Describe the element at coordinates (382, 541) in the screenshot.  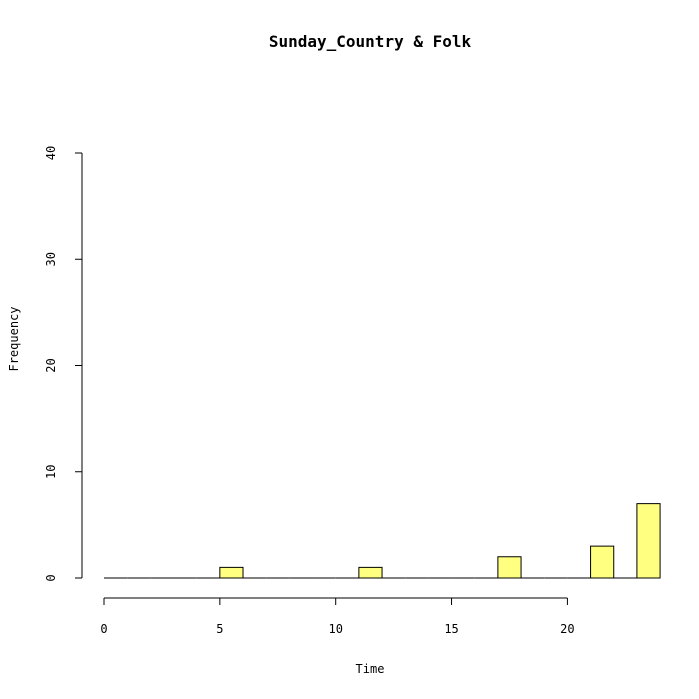
I see `bars-group` at that location.